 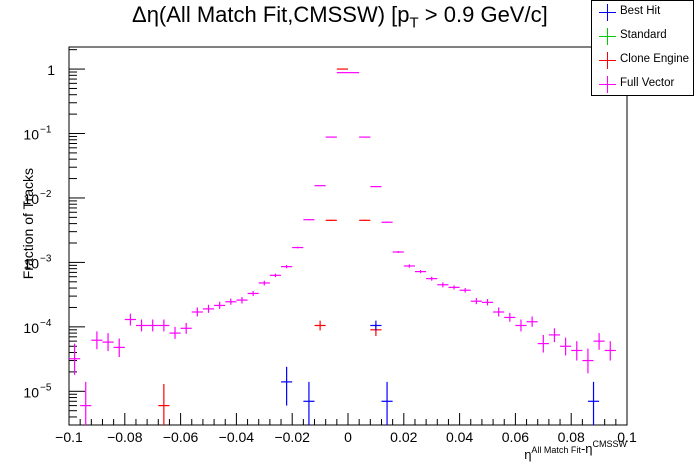 What do you see at coordinates (46, 258) in the screenshot?
I see `y-tick-exponent: −3` at bounding box center [46, 258].